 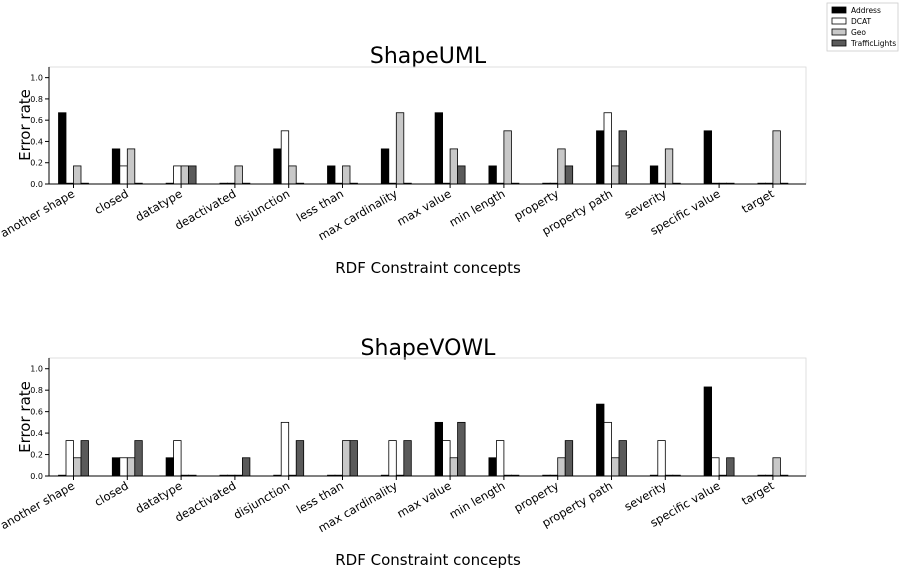 I want to click on y-tick-label: 0.2, so click(x=36, y=163).